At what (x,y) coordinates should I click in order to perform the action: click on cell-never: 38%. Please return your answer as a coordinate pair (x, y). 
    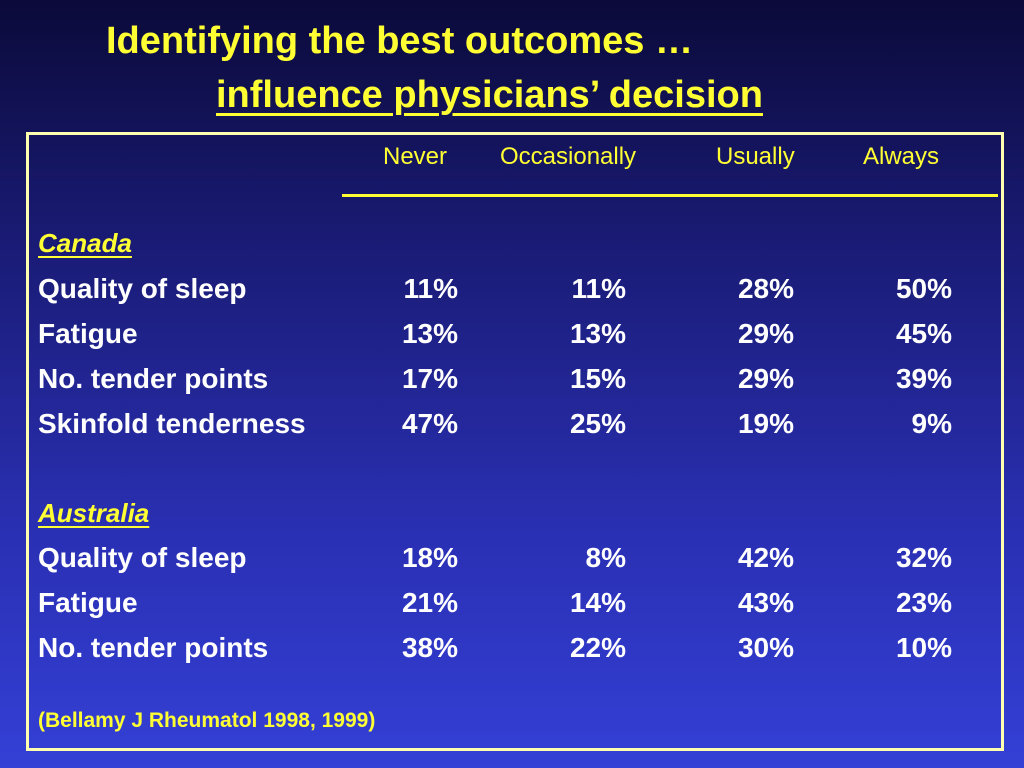
    Looking at the image, I should click on (429, 647).